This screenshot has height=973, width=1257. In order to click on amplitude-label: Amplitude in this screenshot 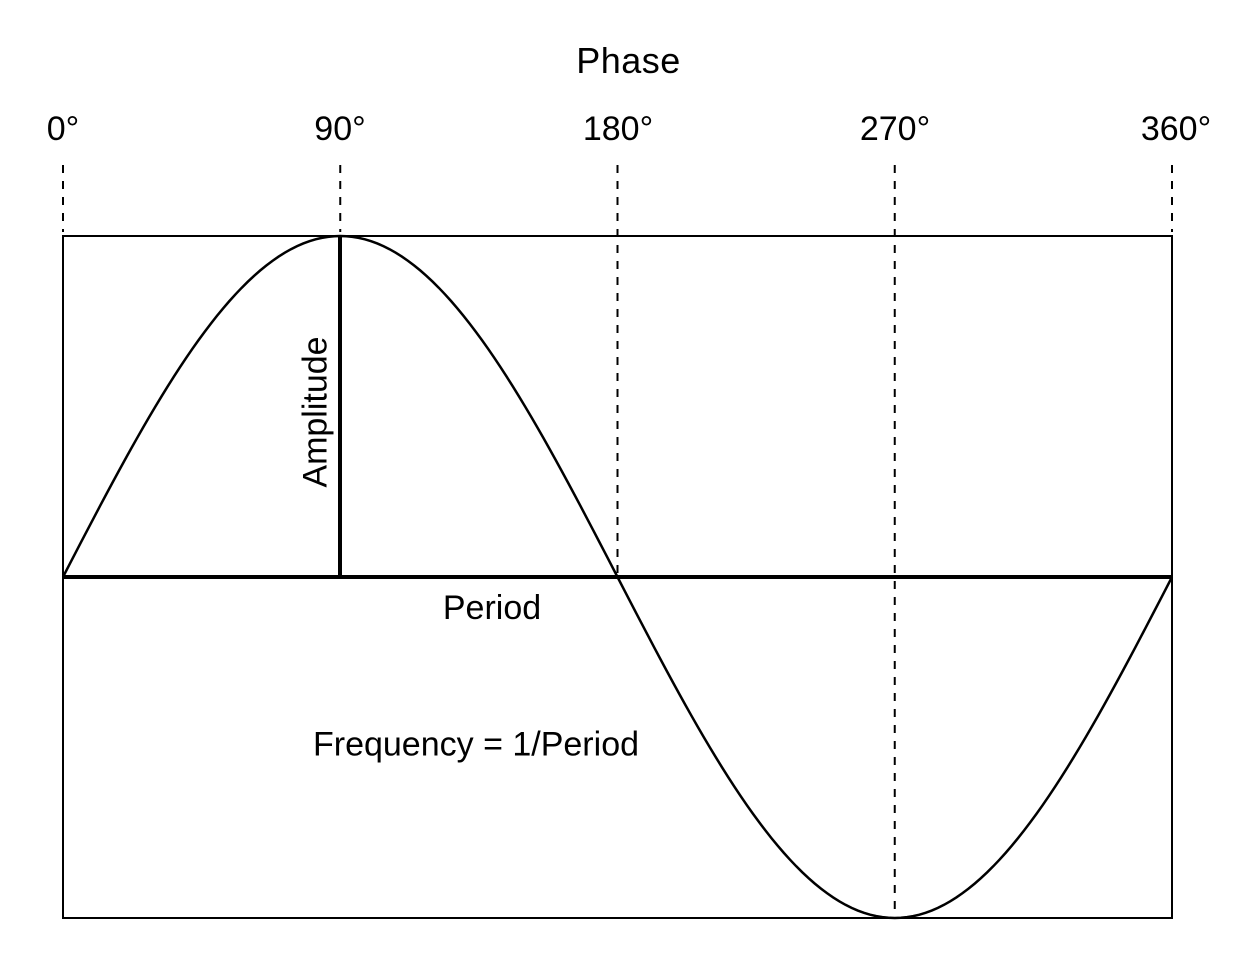, I will do `click(315, 412)`.